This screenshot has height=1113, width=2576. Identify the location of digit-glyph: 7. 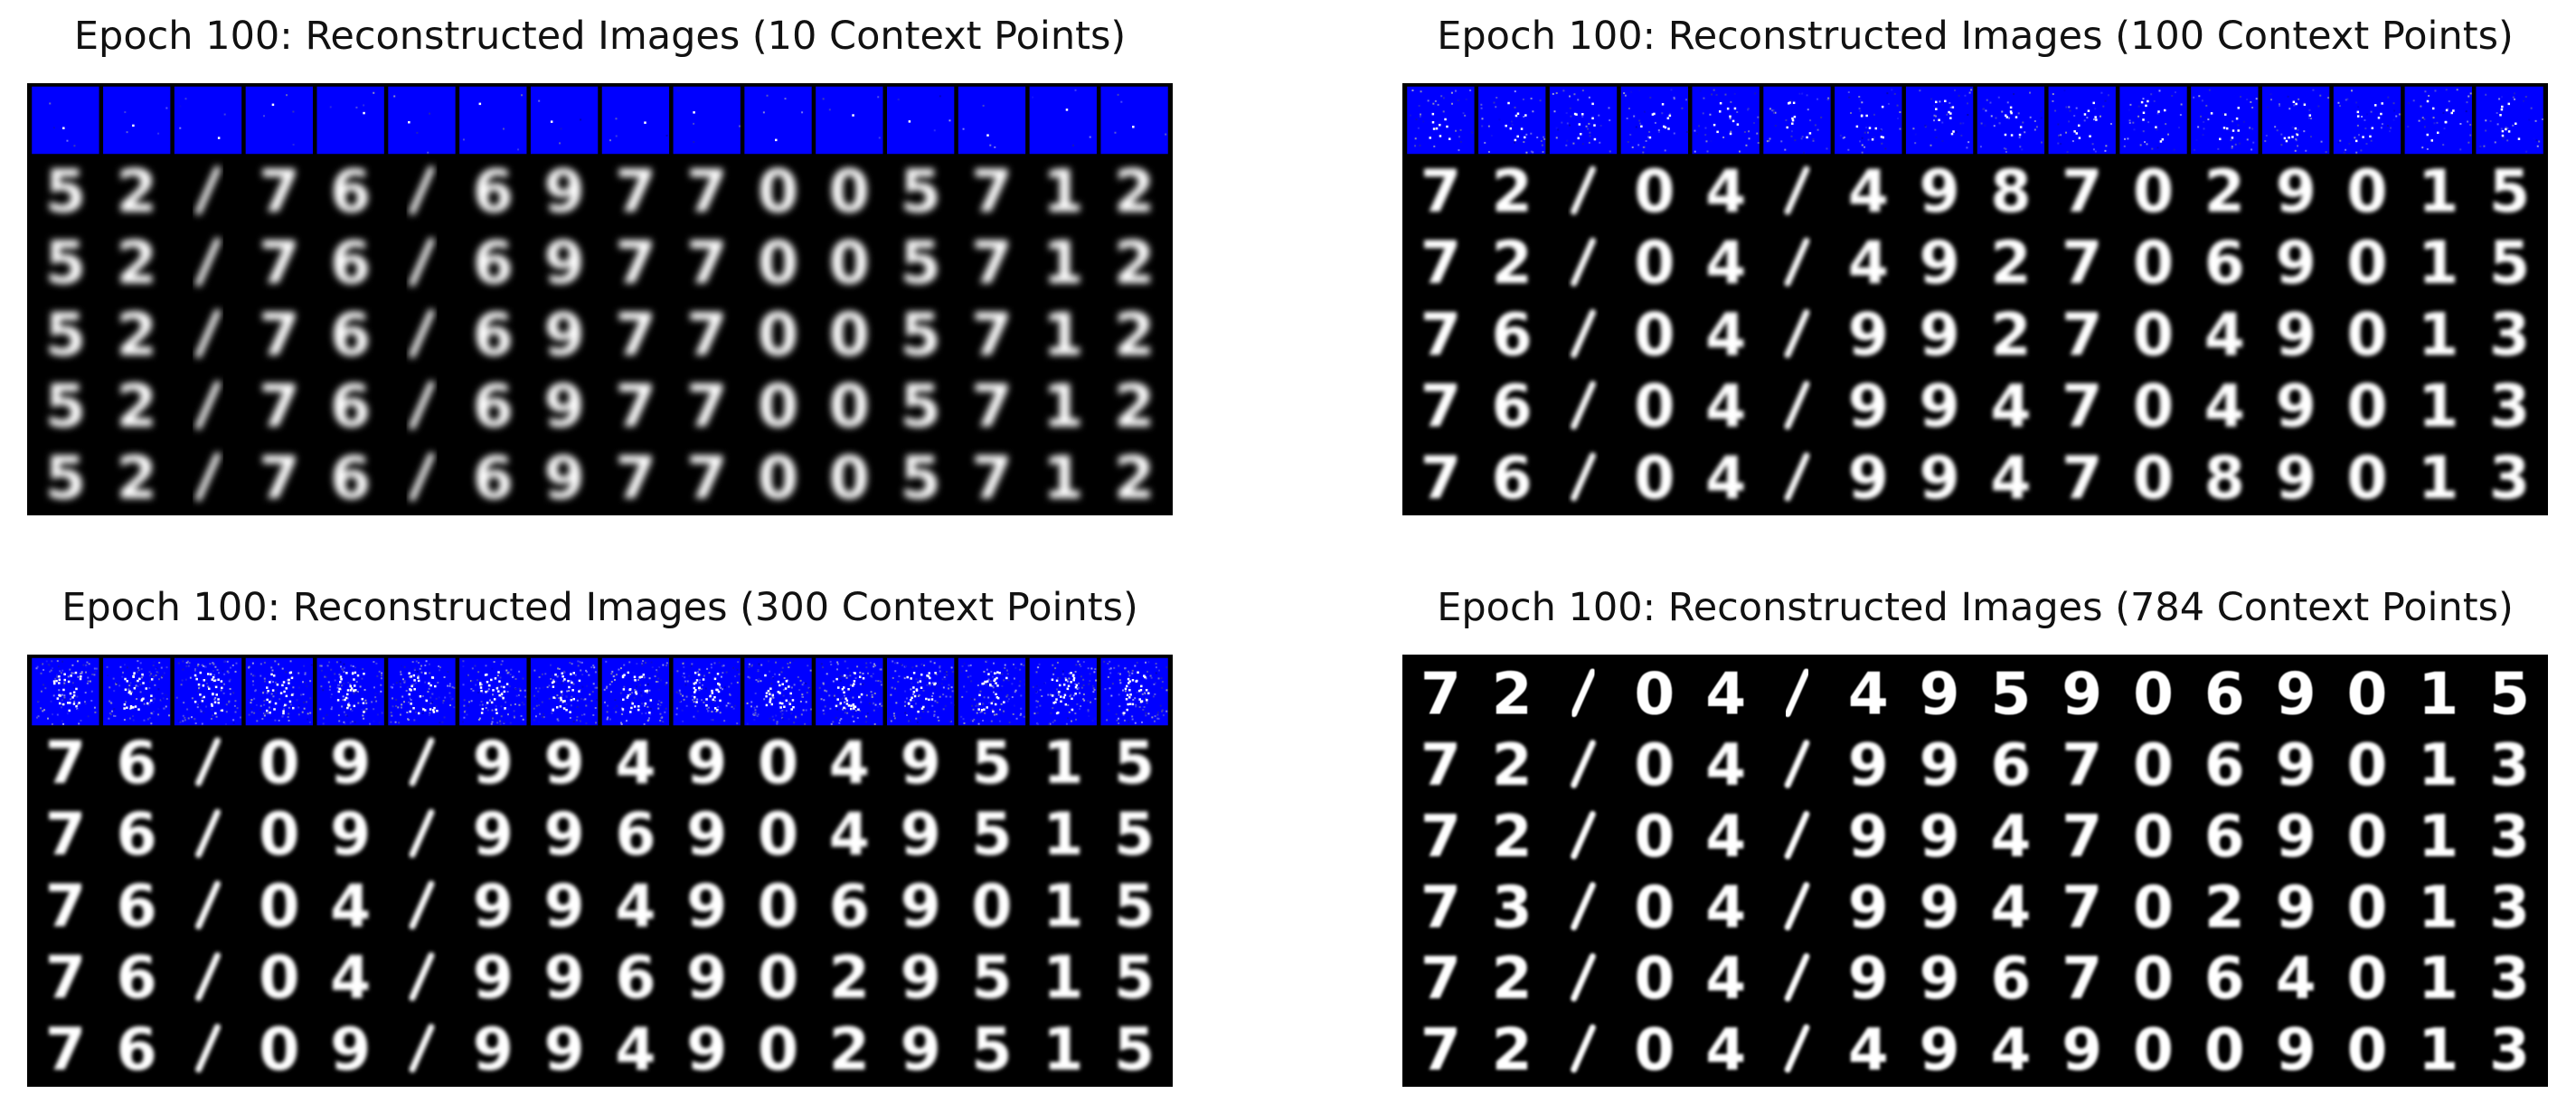
(2082, 979).